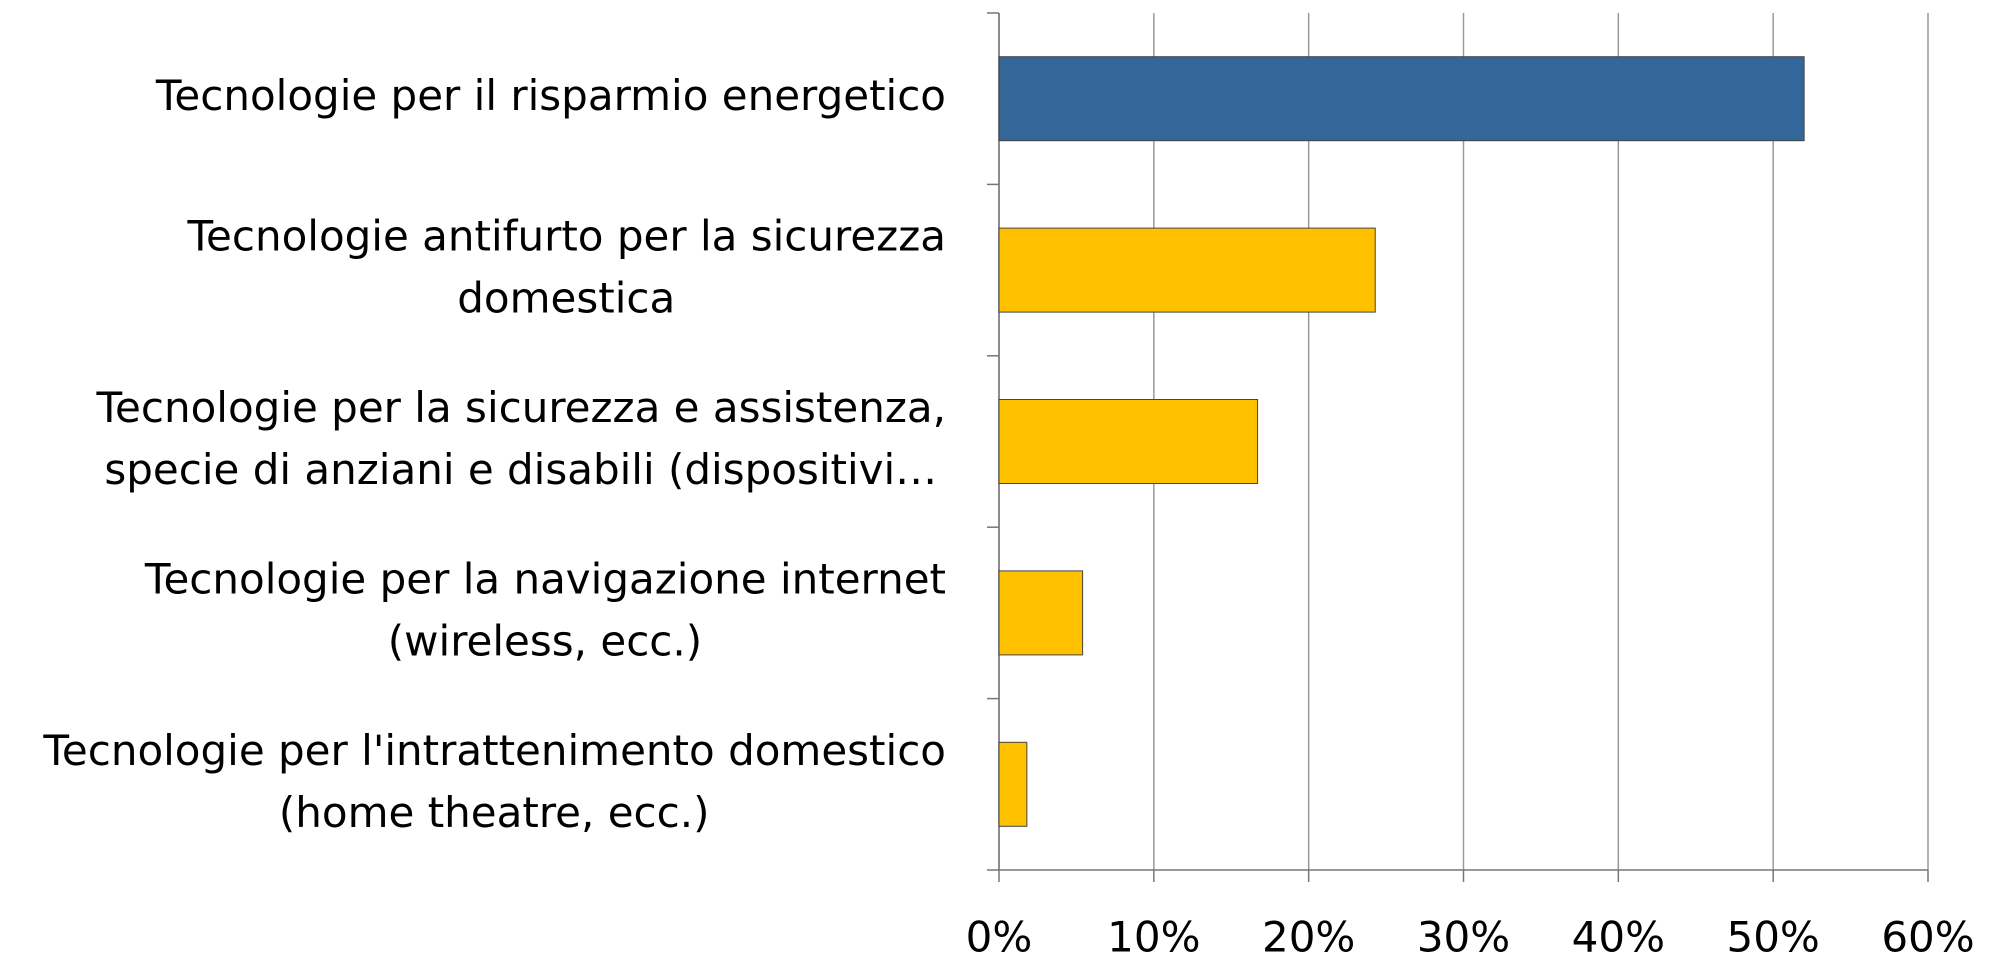  What do you see at coordinates (1463, 935) in the screenshot?
I see `x-tick-label: 30%` at bounding box center [1463, 935].